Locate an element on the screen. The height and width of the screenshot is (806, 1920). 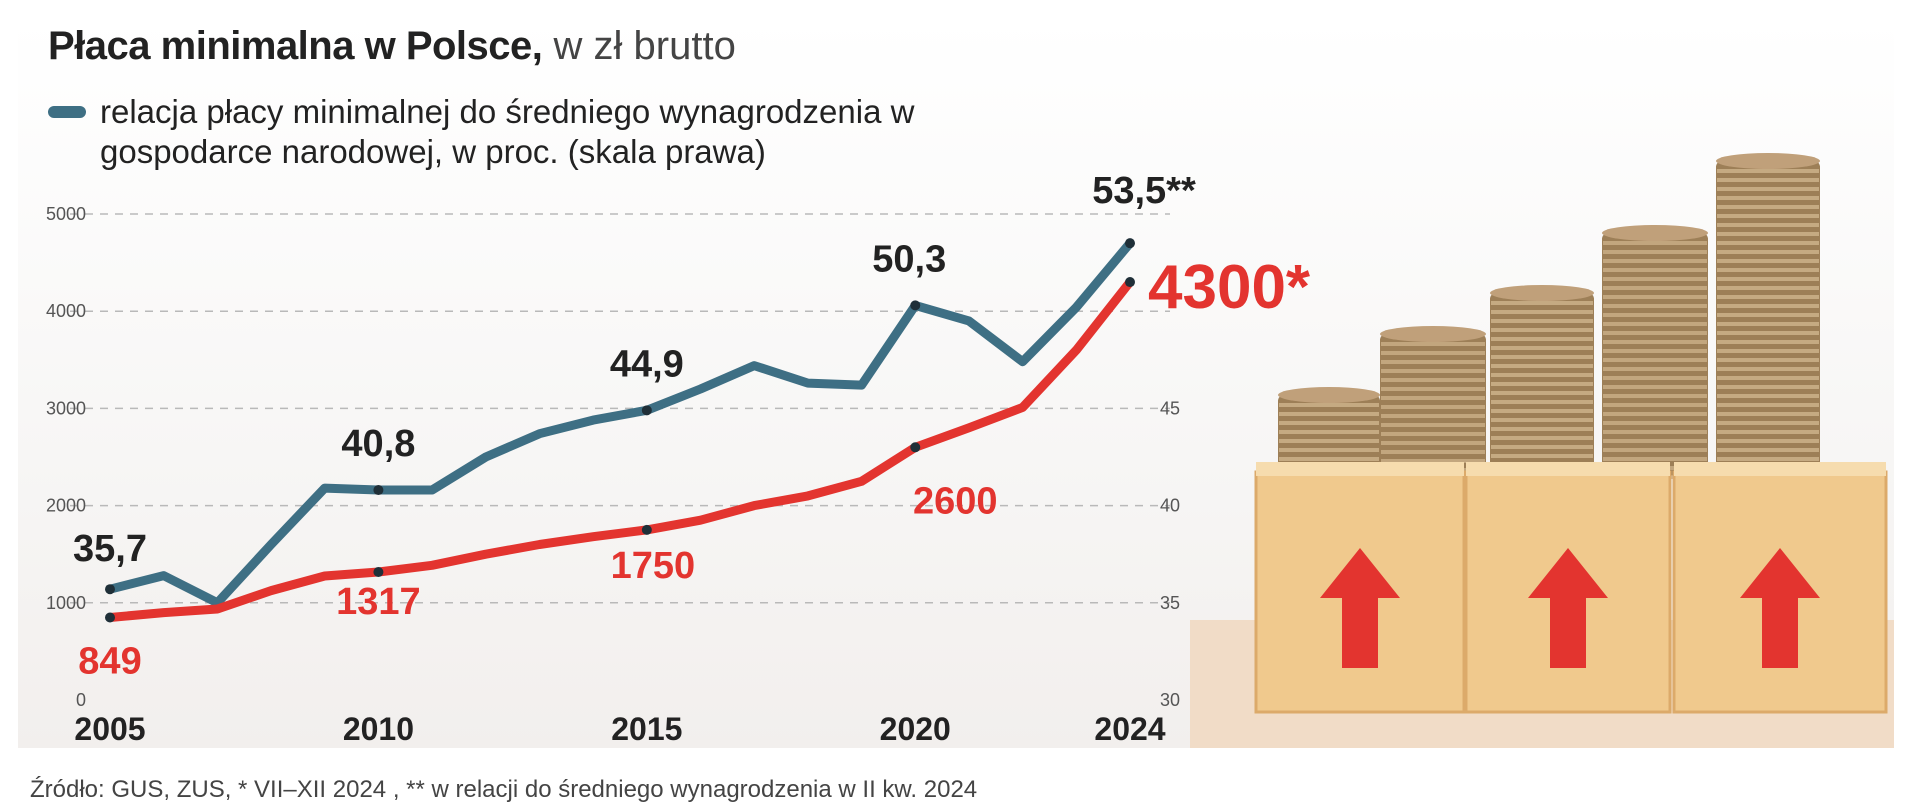
x-tick-label: 2024 is located at coordinates (1129, 729).